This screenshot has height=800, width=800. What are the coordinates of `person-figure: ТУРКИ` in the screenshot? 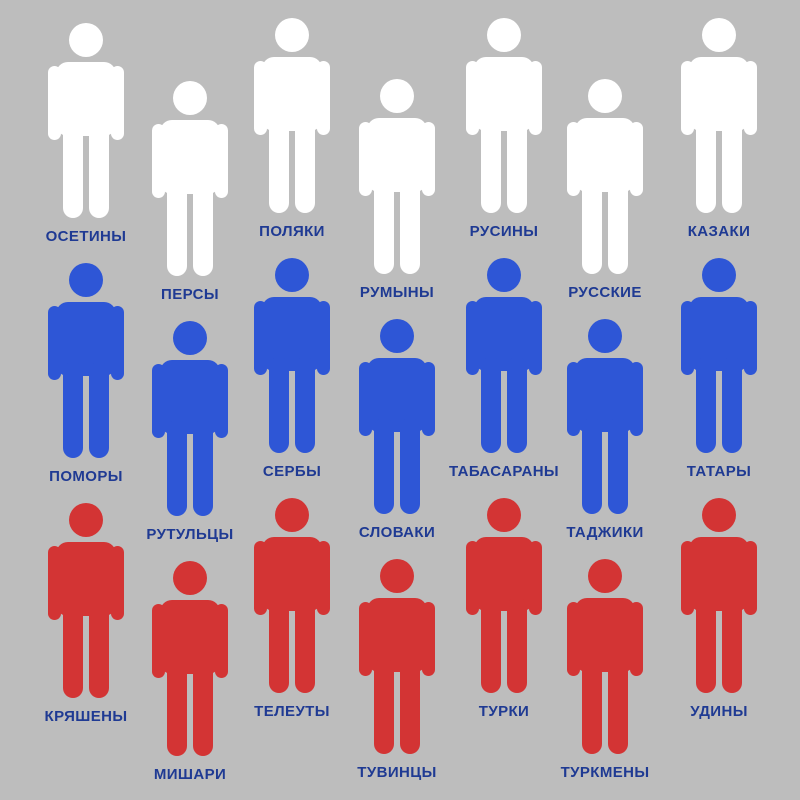 It's located at (504, 608).